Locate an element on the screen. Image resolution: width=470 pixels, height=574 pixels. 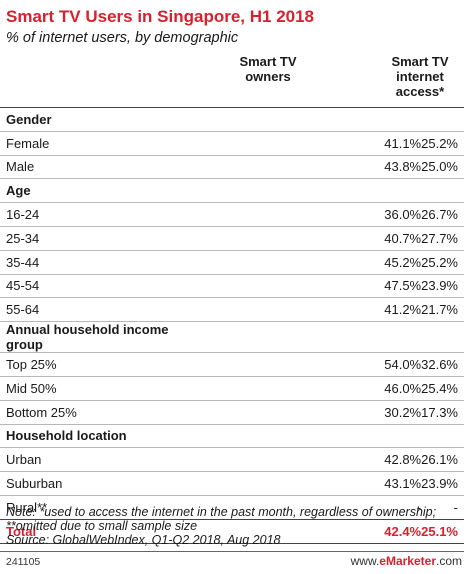
row-label: 45-54 is located at coordinates (95, 285).